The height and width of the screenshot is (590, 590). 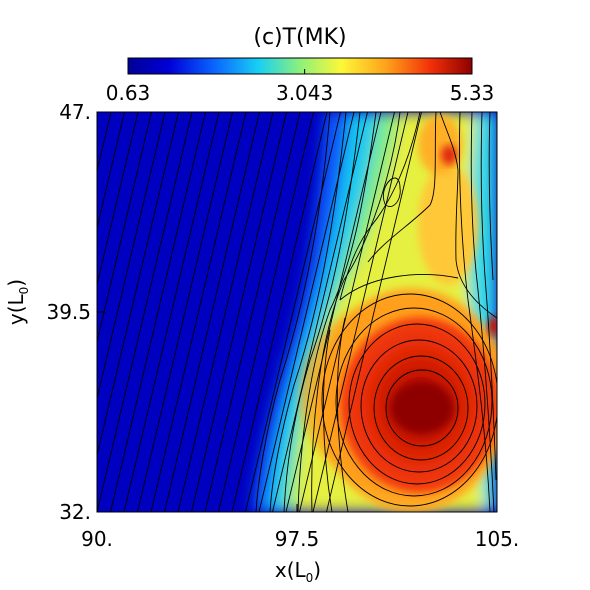 I want to click on x-tick-label: 97.5, so click(x=297, y=539).